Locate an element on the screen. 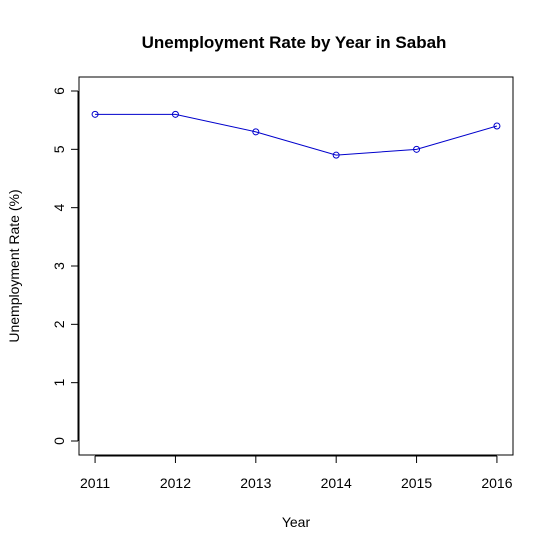 This screenshot has width=553, height=552. x-tick-label: 2013 is located at coordinates (255, 483).